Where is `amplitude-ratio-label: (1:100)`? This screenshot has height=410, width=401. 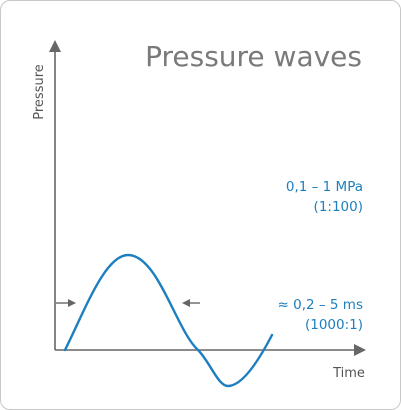 amplitude-ratio-label: (1:100) is located at coordinates (338, 207).